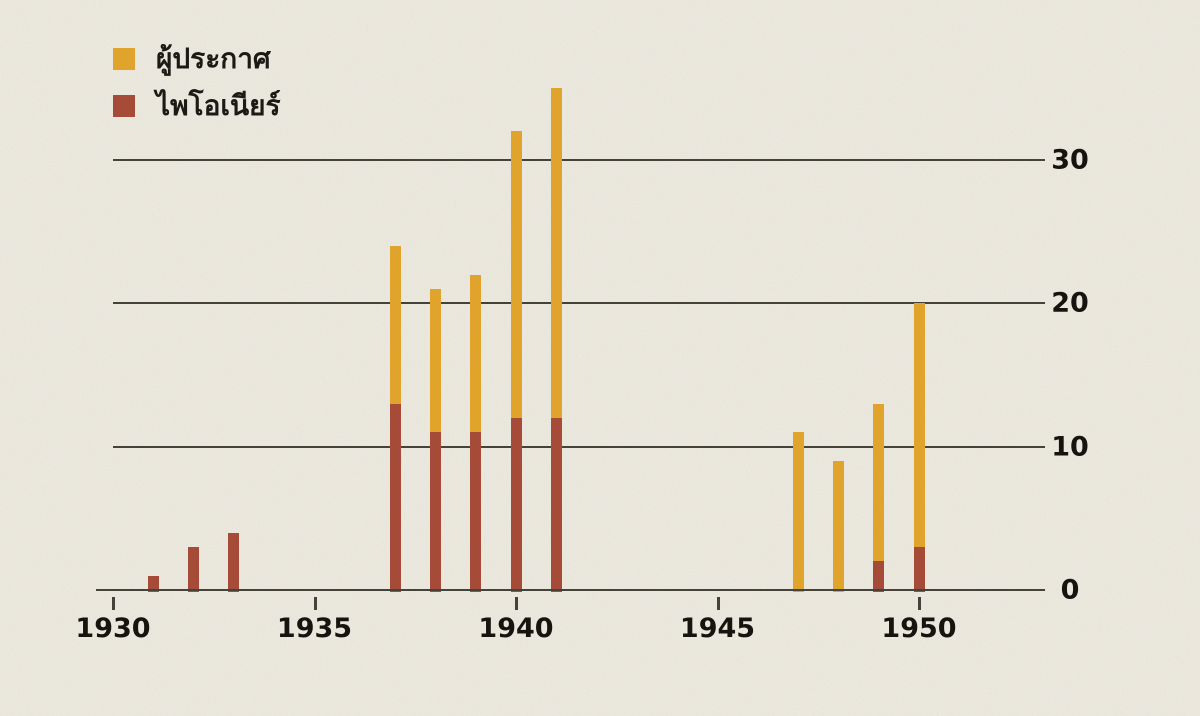 The width and height of the screenshot is (1200, 716). What do you see at coordinates (124, 106) in the screenshot?
I see `legend-swatch-pioneers-icon` at bounding box center [124, 106].